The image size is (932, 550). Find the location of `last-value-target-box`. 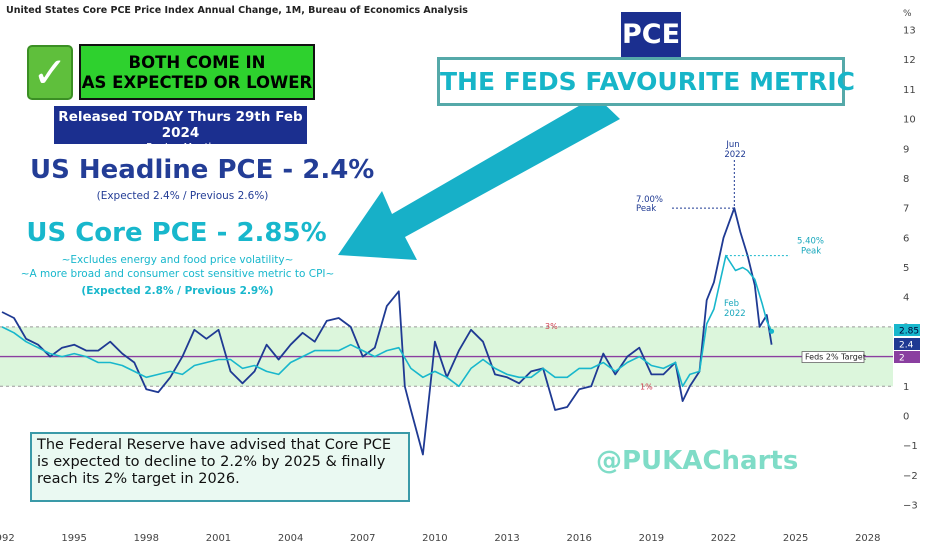

last-value-target-box is located at coordinates (907, 357).